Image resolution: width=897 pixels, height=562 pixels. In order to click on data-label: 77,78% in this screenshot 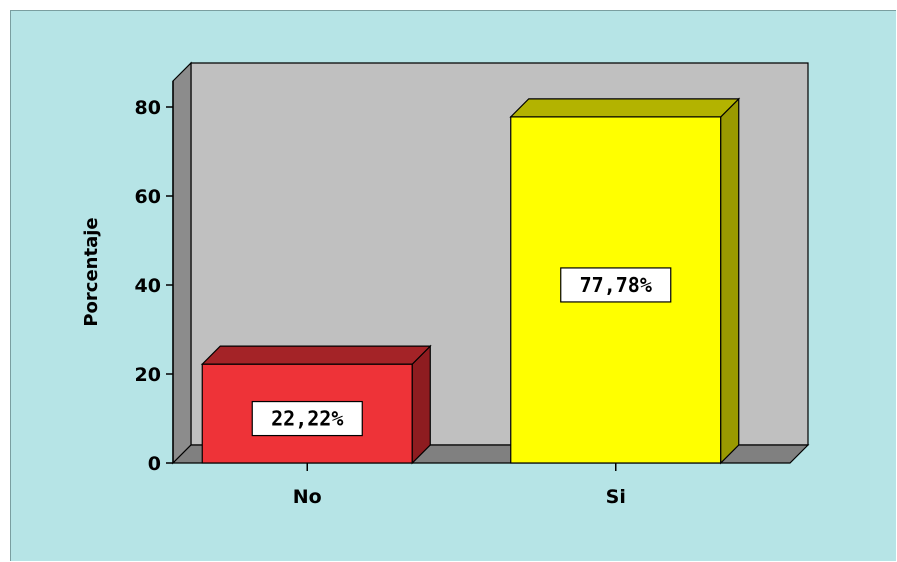, I will do `click(616, 285)`.